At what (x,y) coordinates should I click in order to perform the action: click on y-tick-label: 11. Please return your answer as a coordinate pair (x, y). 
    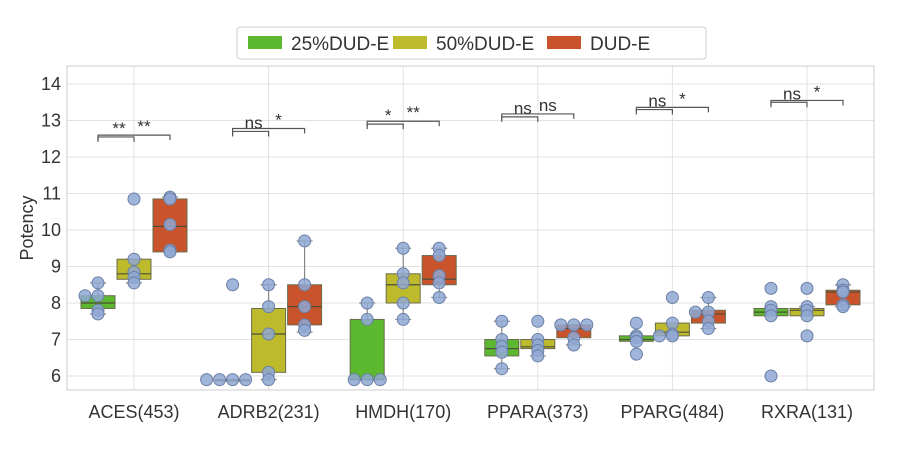
    Looking at the image, I should click on (51, 194).